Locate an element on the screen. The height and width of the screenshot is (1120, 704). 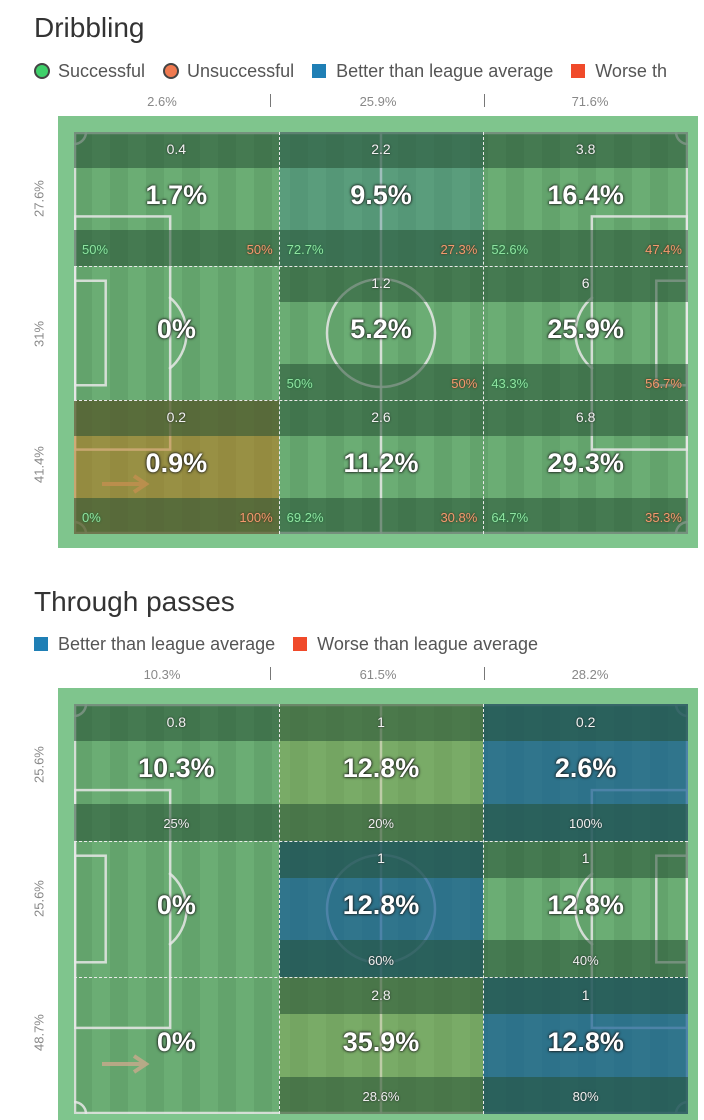
heatmap-zone: 0.2 0.9% 0% 100% is located at coordinates (176, 467).